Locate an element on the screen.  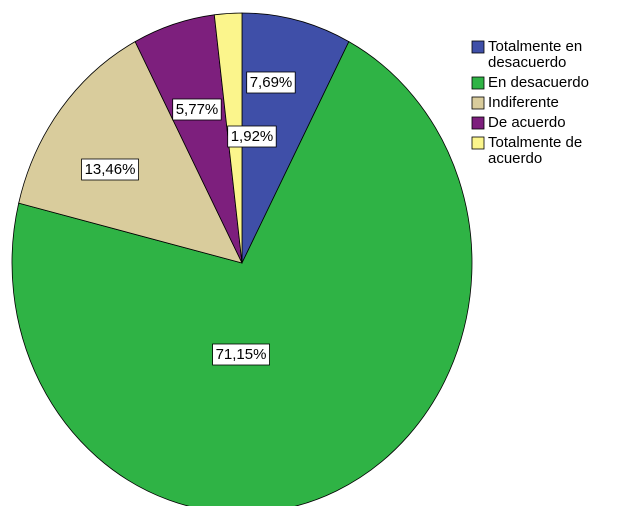
data-label-1: 71,15% is located at coordinates (241, 354).